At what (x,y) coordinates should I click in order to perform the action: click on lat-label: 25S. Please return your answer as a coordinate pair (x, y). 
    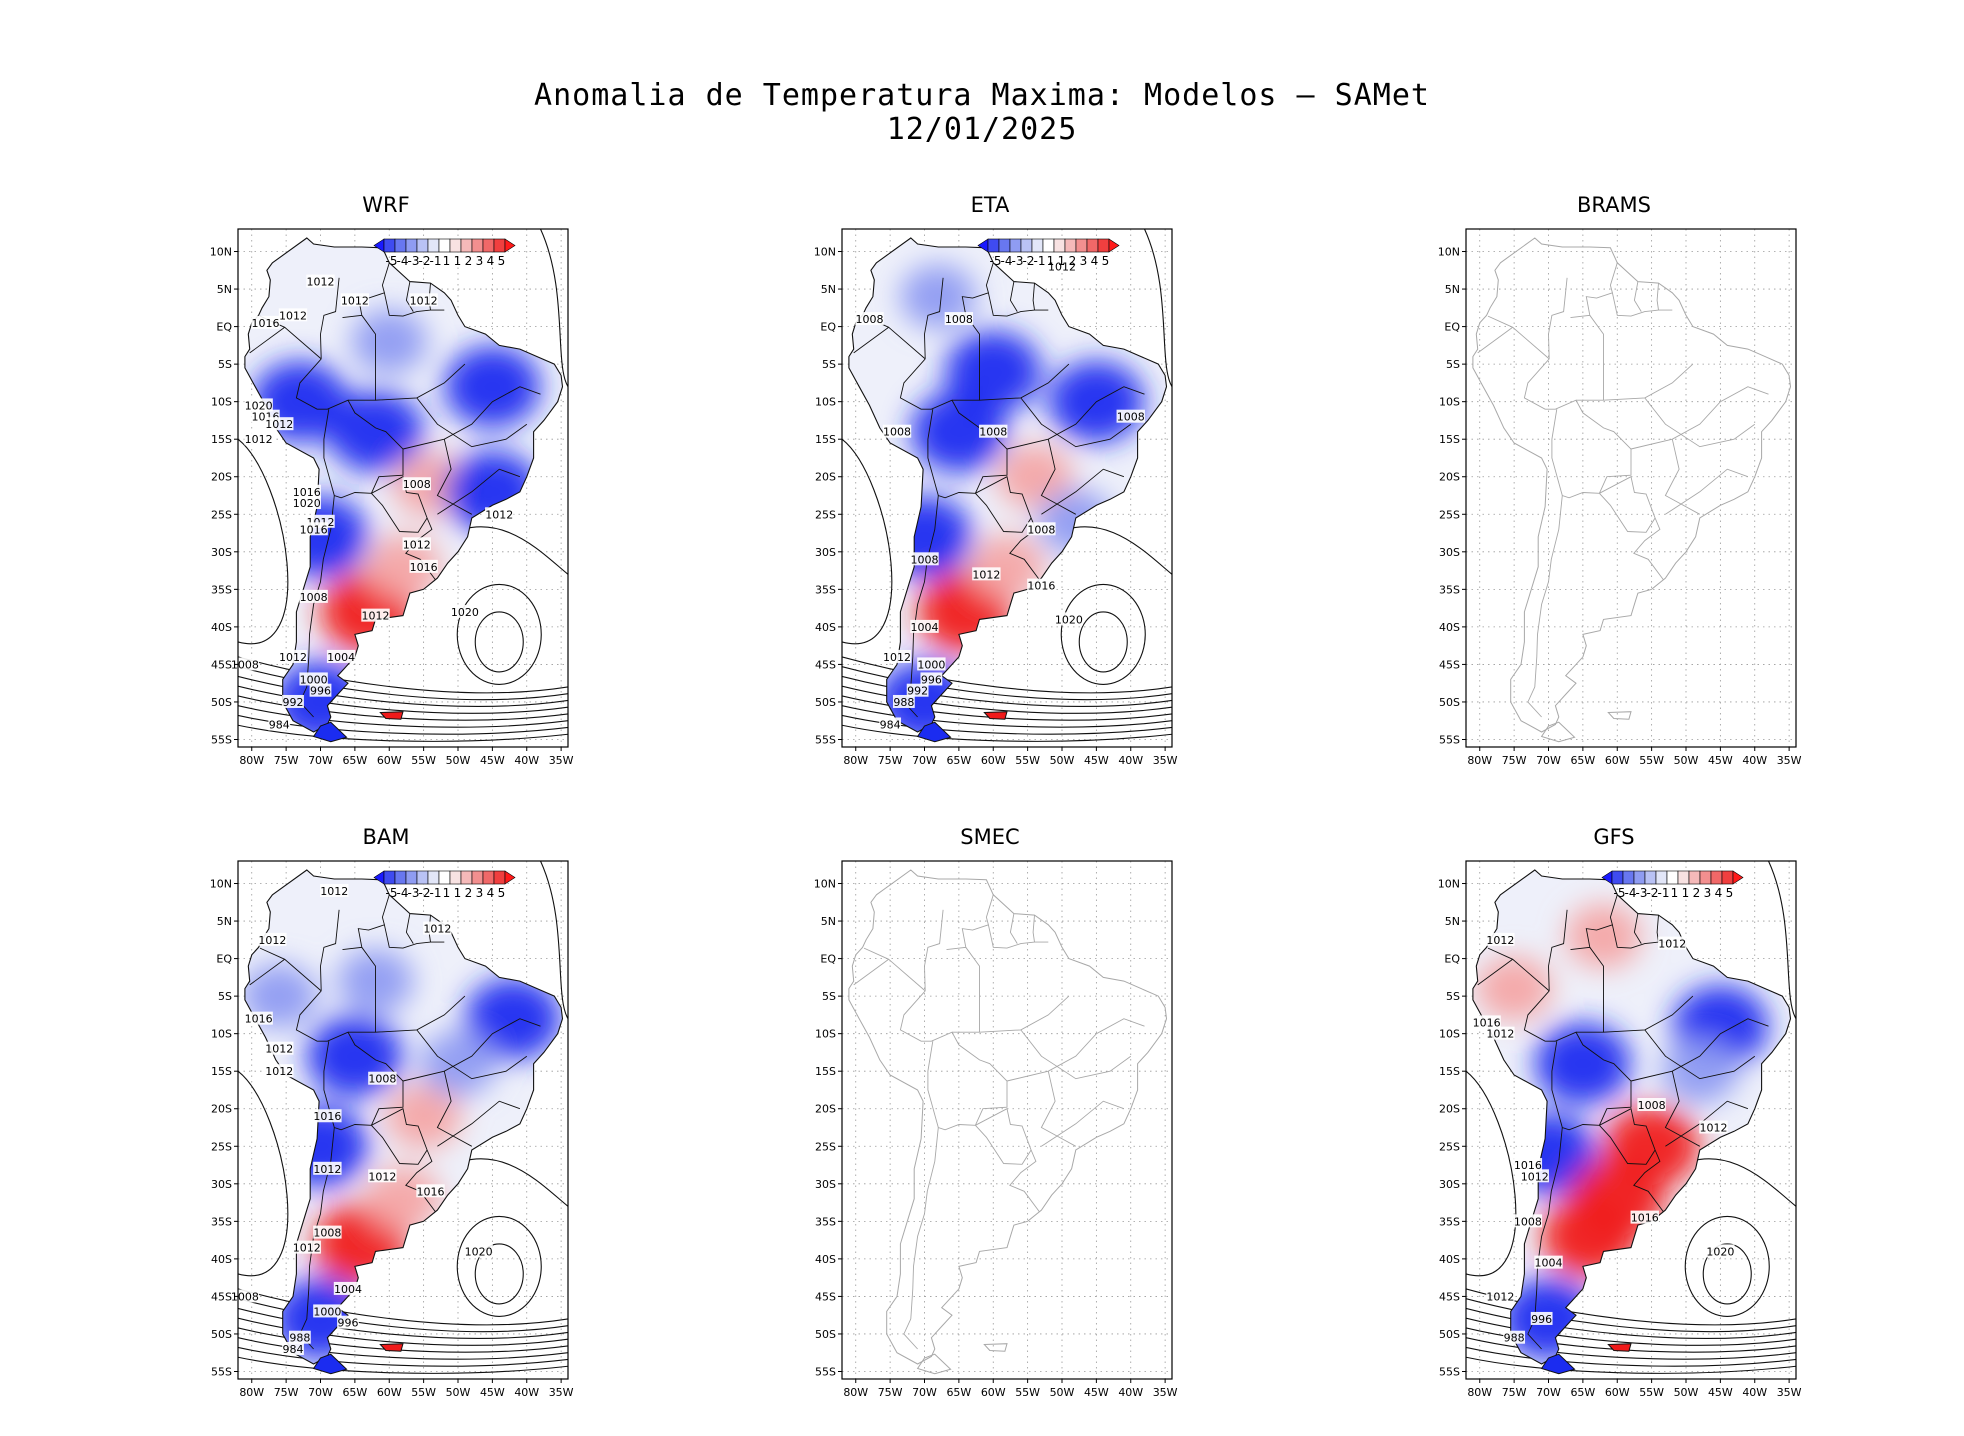
    Looking at the image, I should click on (221, 514).